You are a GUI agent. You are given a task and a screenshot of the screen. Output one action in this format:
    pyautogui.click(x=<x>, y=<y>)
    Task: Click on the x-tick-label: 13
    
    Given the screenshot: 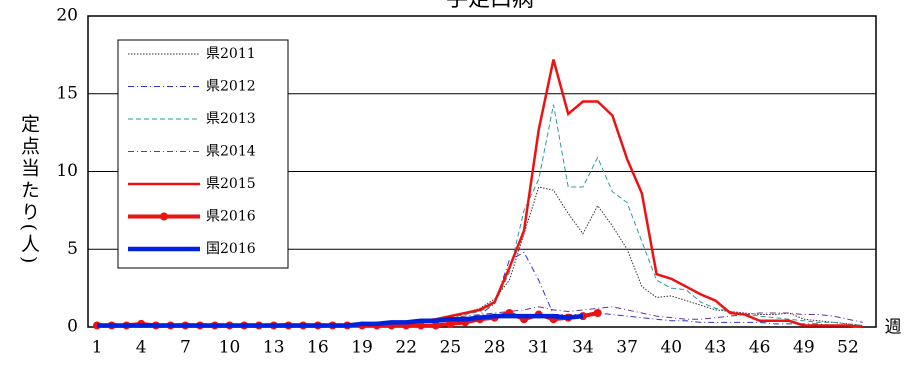 What is the action you would take?
    pyautogui.click(x=274, y=348)
    